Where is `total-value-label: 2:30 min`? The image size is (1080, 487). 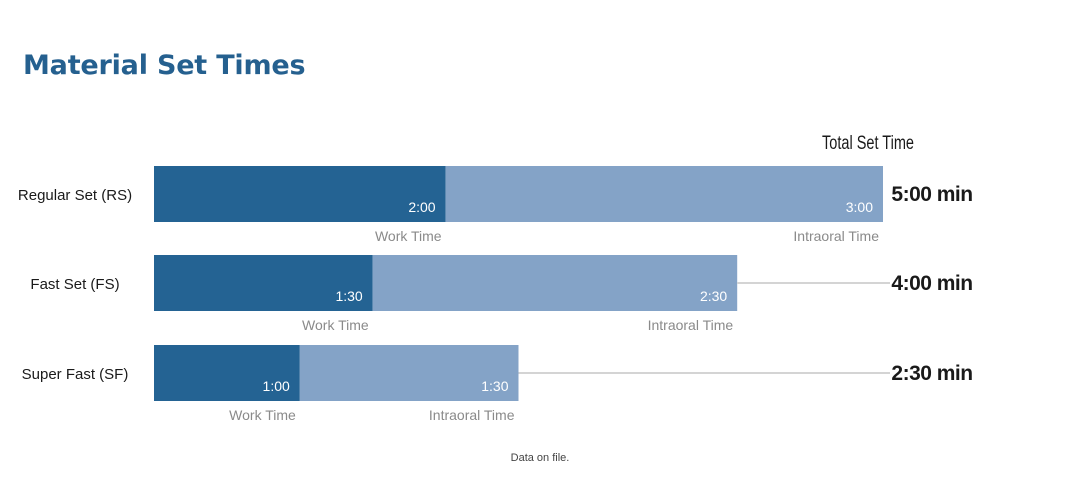
total-value-label: 2:30 min is located at coordinates (931, 373).